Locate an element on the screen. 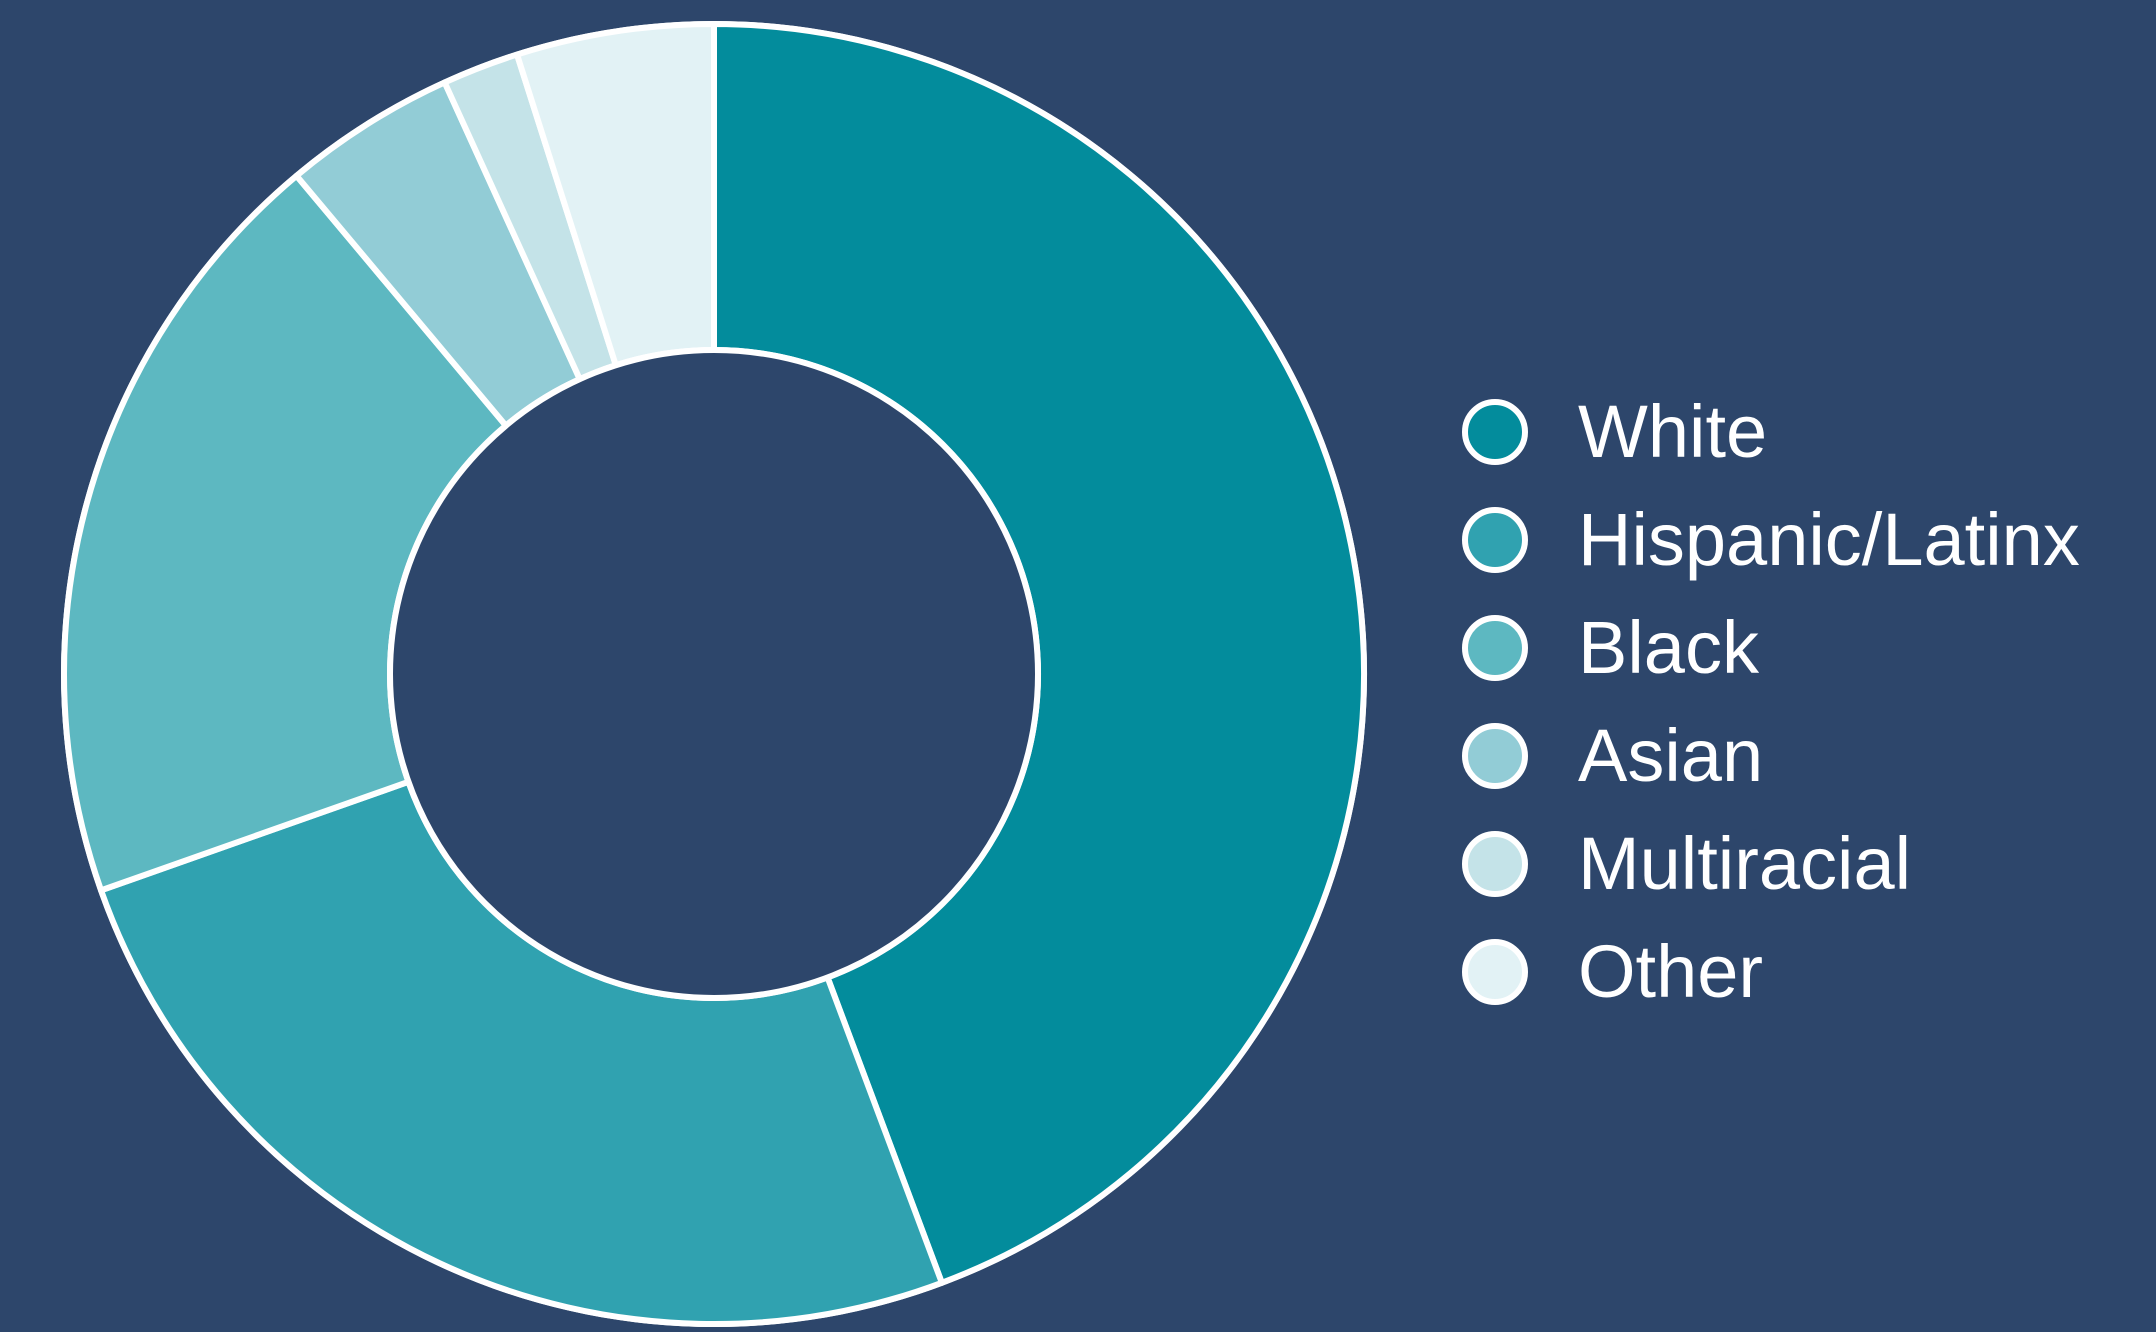 The width and height of the screenshot is (2156, 1332). legend-label-other: Other is located at coordinates (1671, 971).